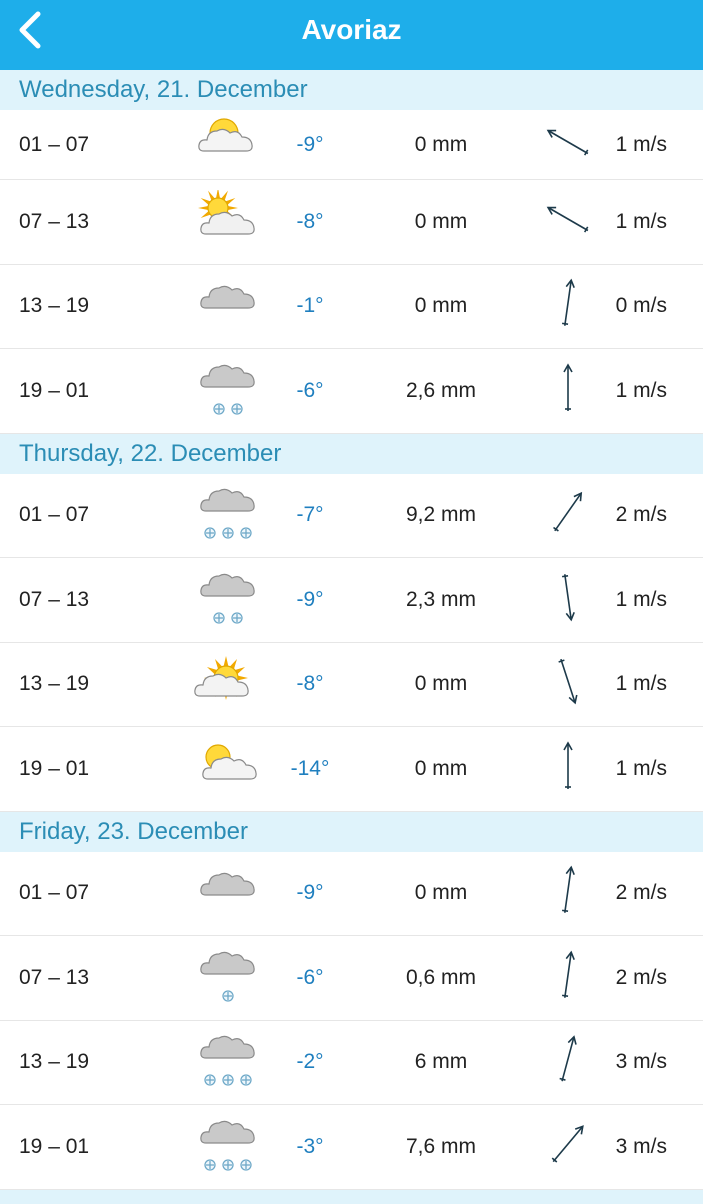  Describe the element at coordinates (29, 30) in the screenshot. I see `back-button` at that location.